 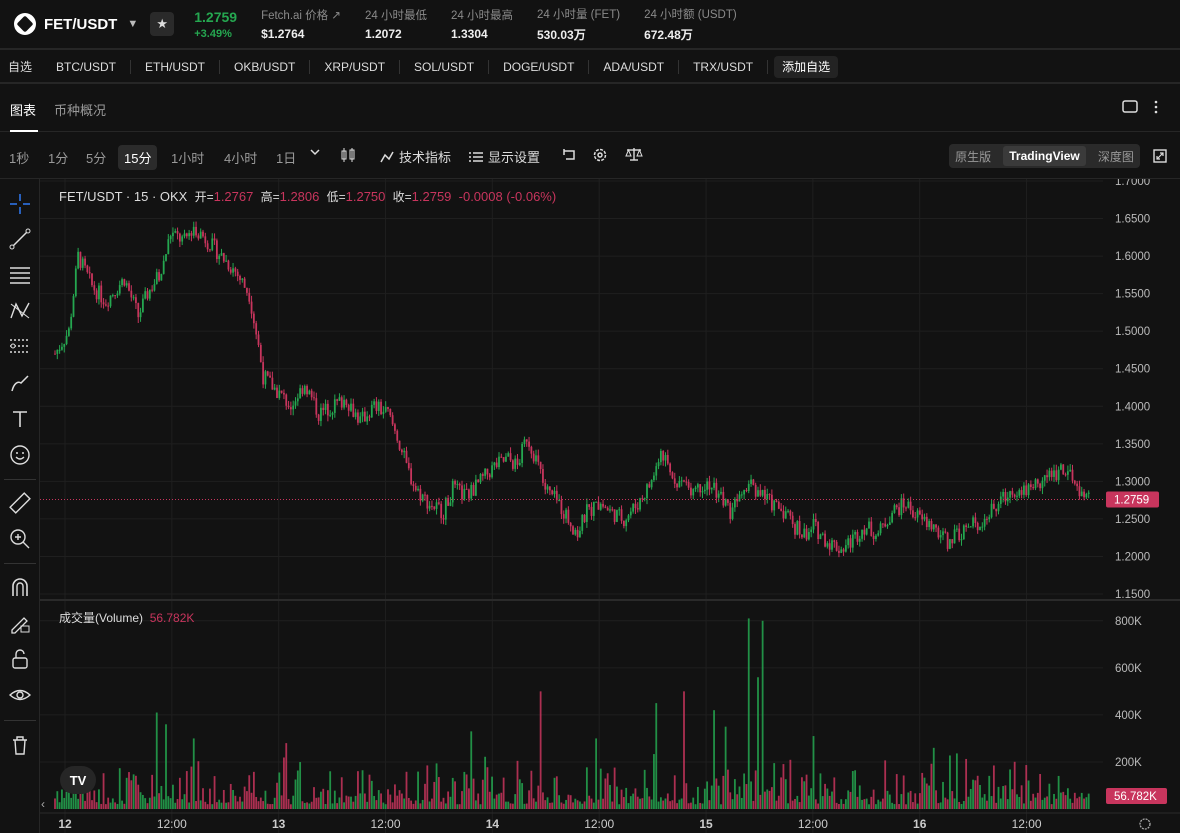 I want to click on watchlist-item: ETH/USDT, so click(x=176, y=67).